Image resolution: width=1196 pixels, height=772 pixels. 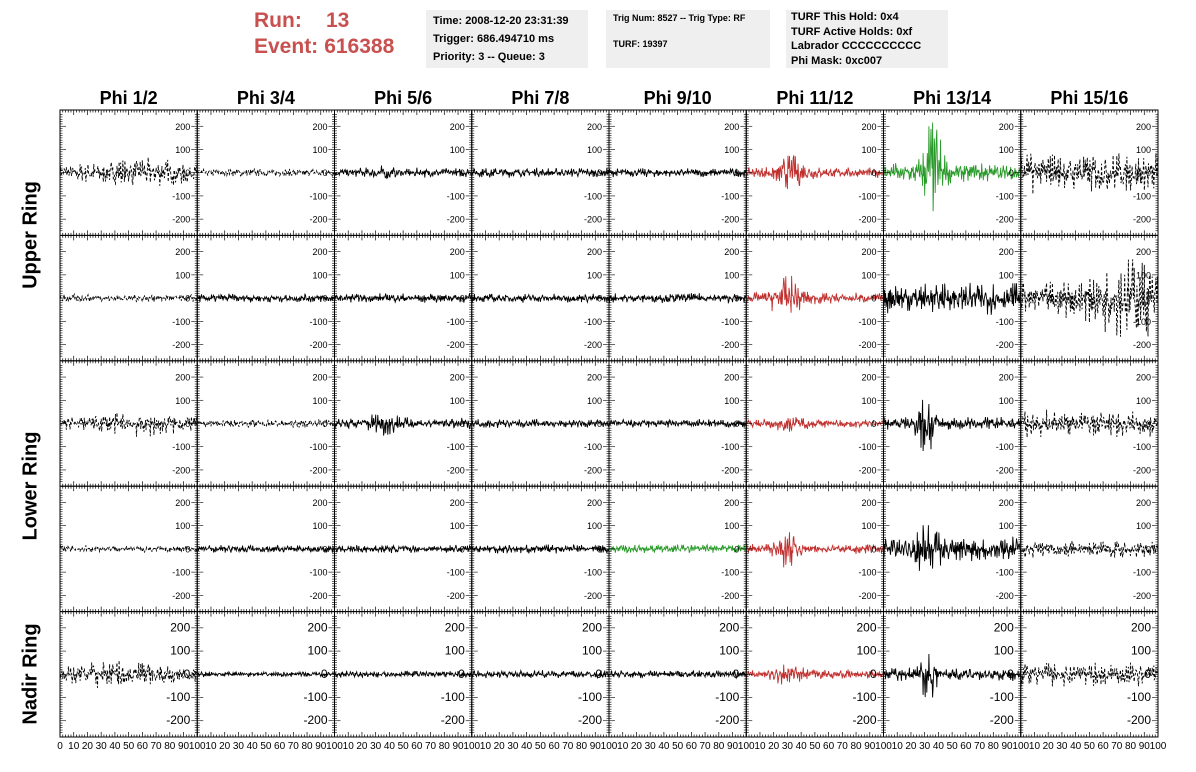 I want to click on waveform-r2-c5, so click(x=677, y=299).